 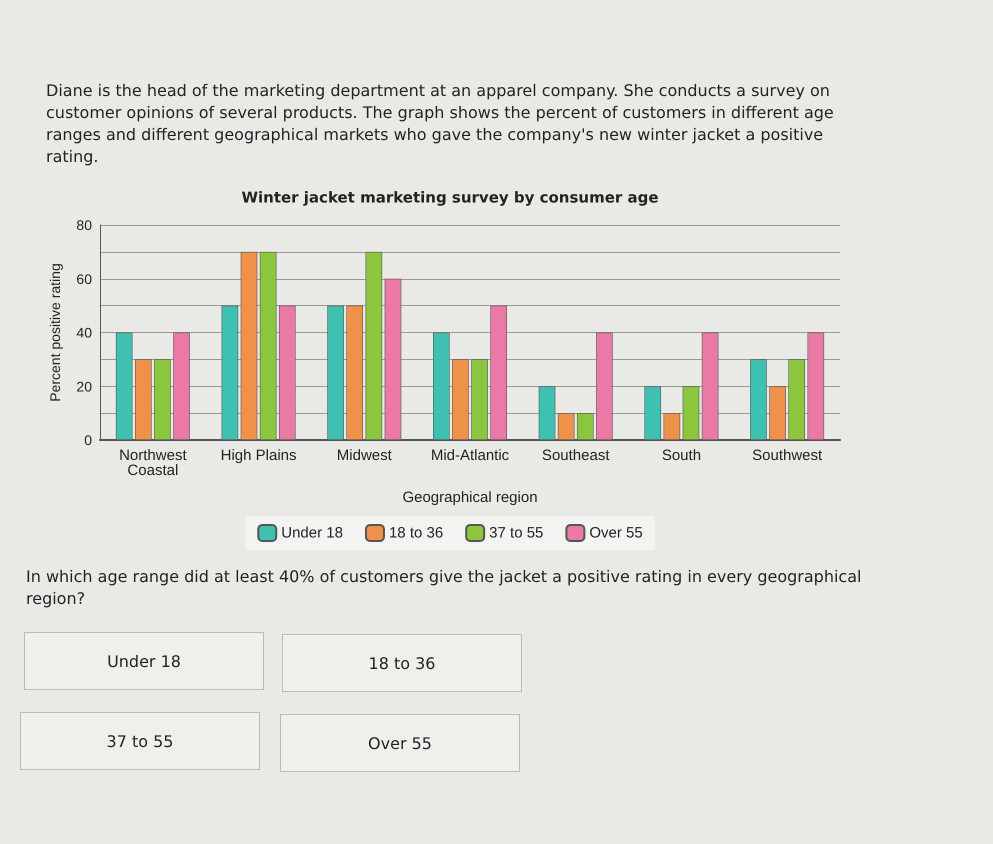 I want to click on x-tick-label: Northwest Coastal, so click(x=153, y=463).